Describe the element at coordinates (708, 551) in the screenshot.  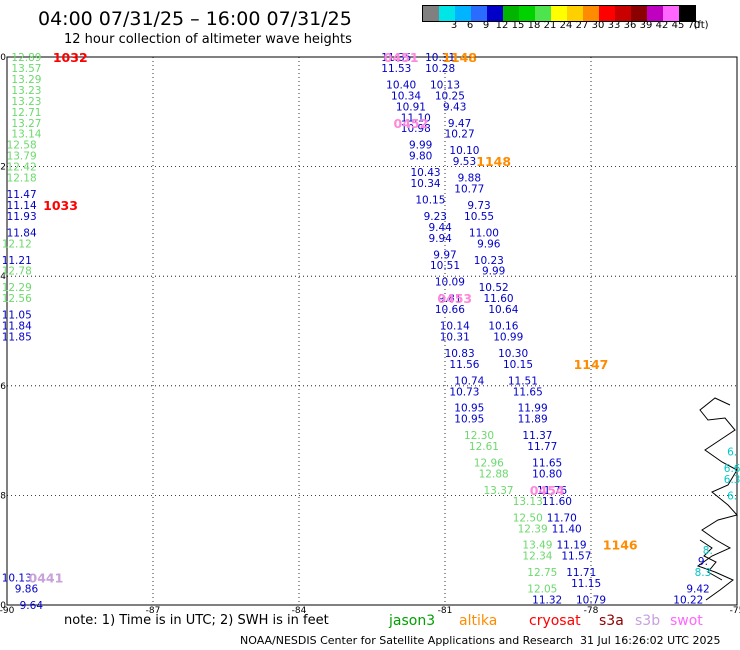
I see `swh-value: 8.` at that location.